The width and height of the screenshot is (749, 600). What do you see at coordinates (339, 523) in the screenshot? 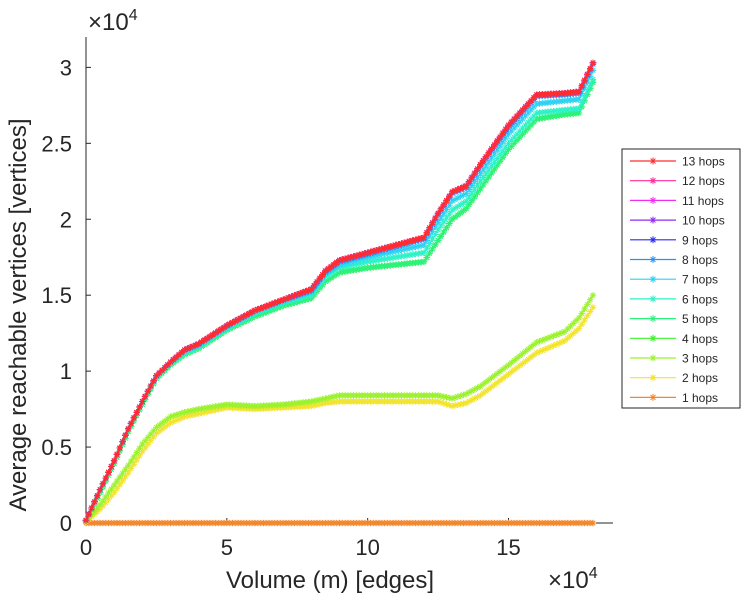
I see `series-1-hops` at bounding box center [339, 523].